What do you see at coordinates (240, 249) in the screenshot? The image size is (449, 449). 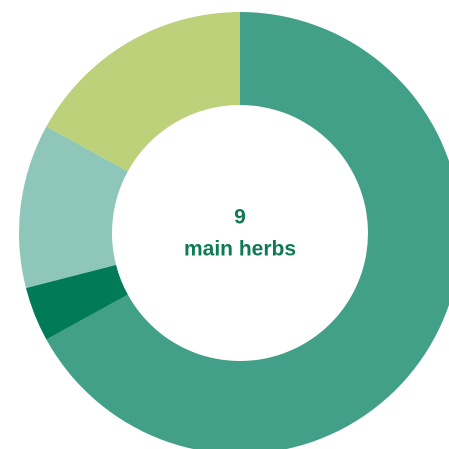 I see `center-text: main herbs` at bounding box center [240, 249].